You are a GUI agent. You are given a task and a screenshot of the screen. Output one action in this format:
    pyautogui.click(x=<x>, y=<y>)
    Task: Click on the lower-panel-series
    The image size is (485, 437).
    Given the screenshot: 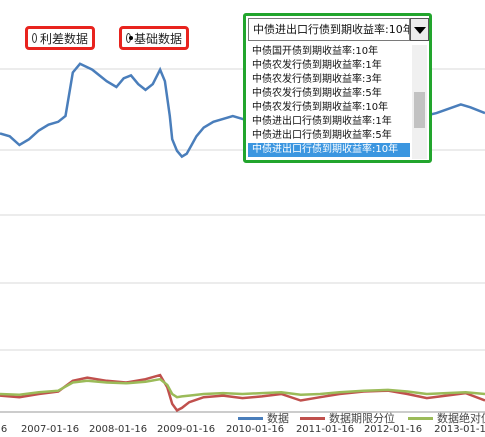 What is the action you would take?
    pyautogui.click(x=242, y=392)
    